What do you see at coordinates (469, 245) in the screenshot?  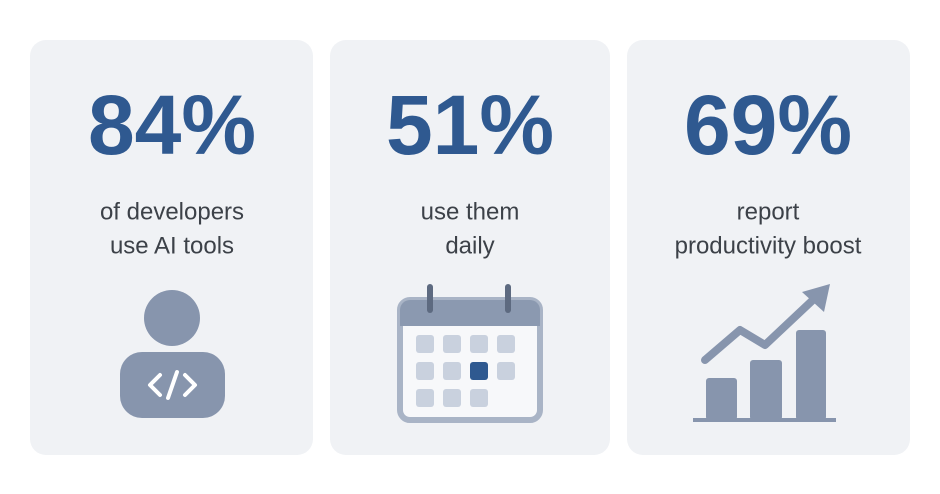 I see `label: daily` at bounding box center [469, 245].